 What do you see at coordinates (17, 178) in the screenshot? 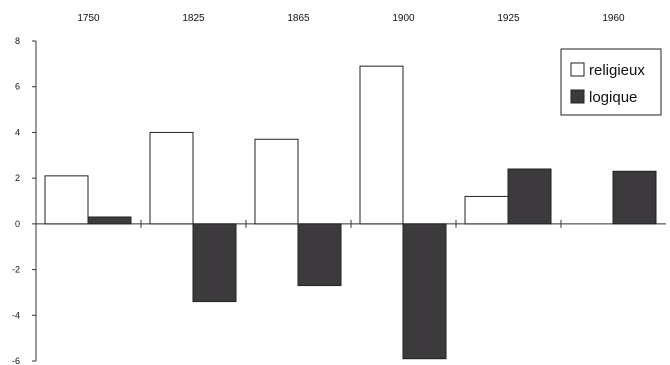
I see `y-tick-label: 2` at bounding box center [17, 178].